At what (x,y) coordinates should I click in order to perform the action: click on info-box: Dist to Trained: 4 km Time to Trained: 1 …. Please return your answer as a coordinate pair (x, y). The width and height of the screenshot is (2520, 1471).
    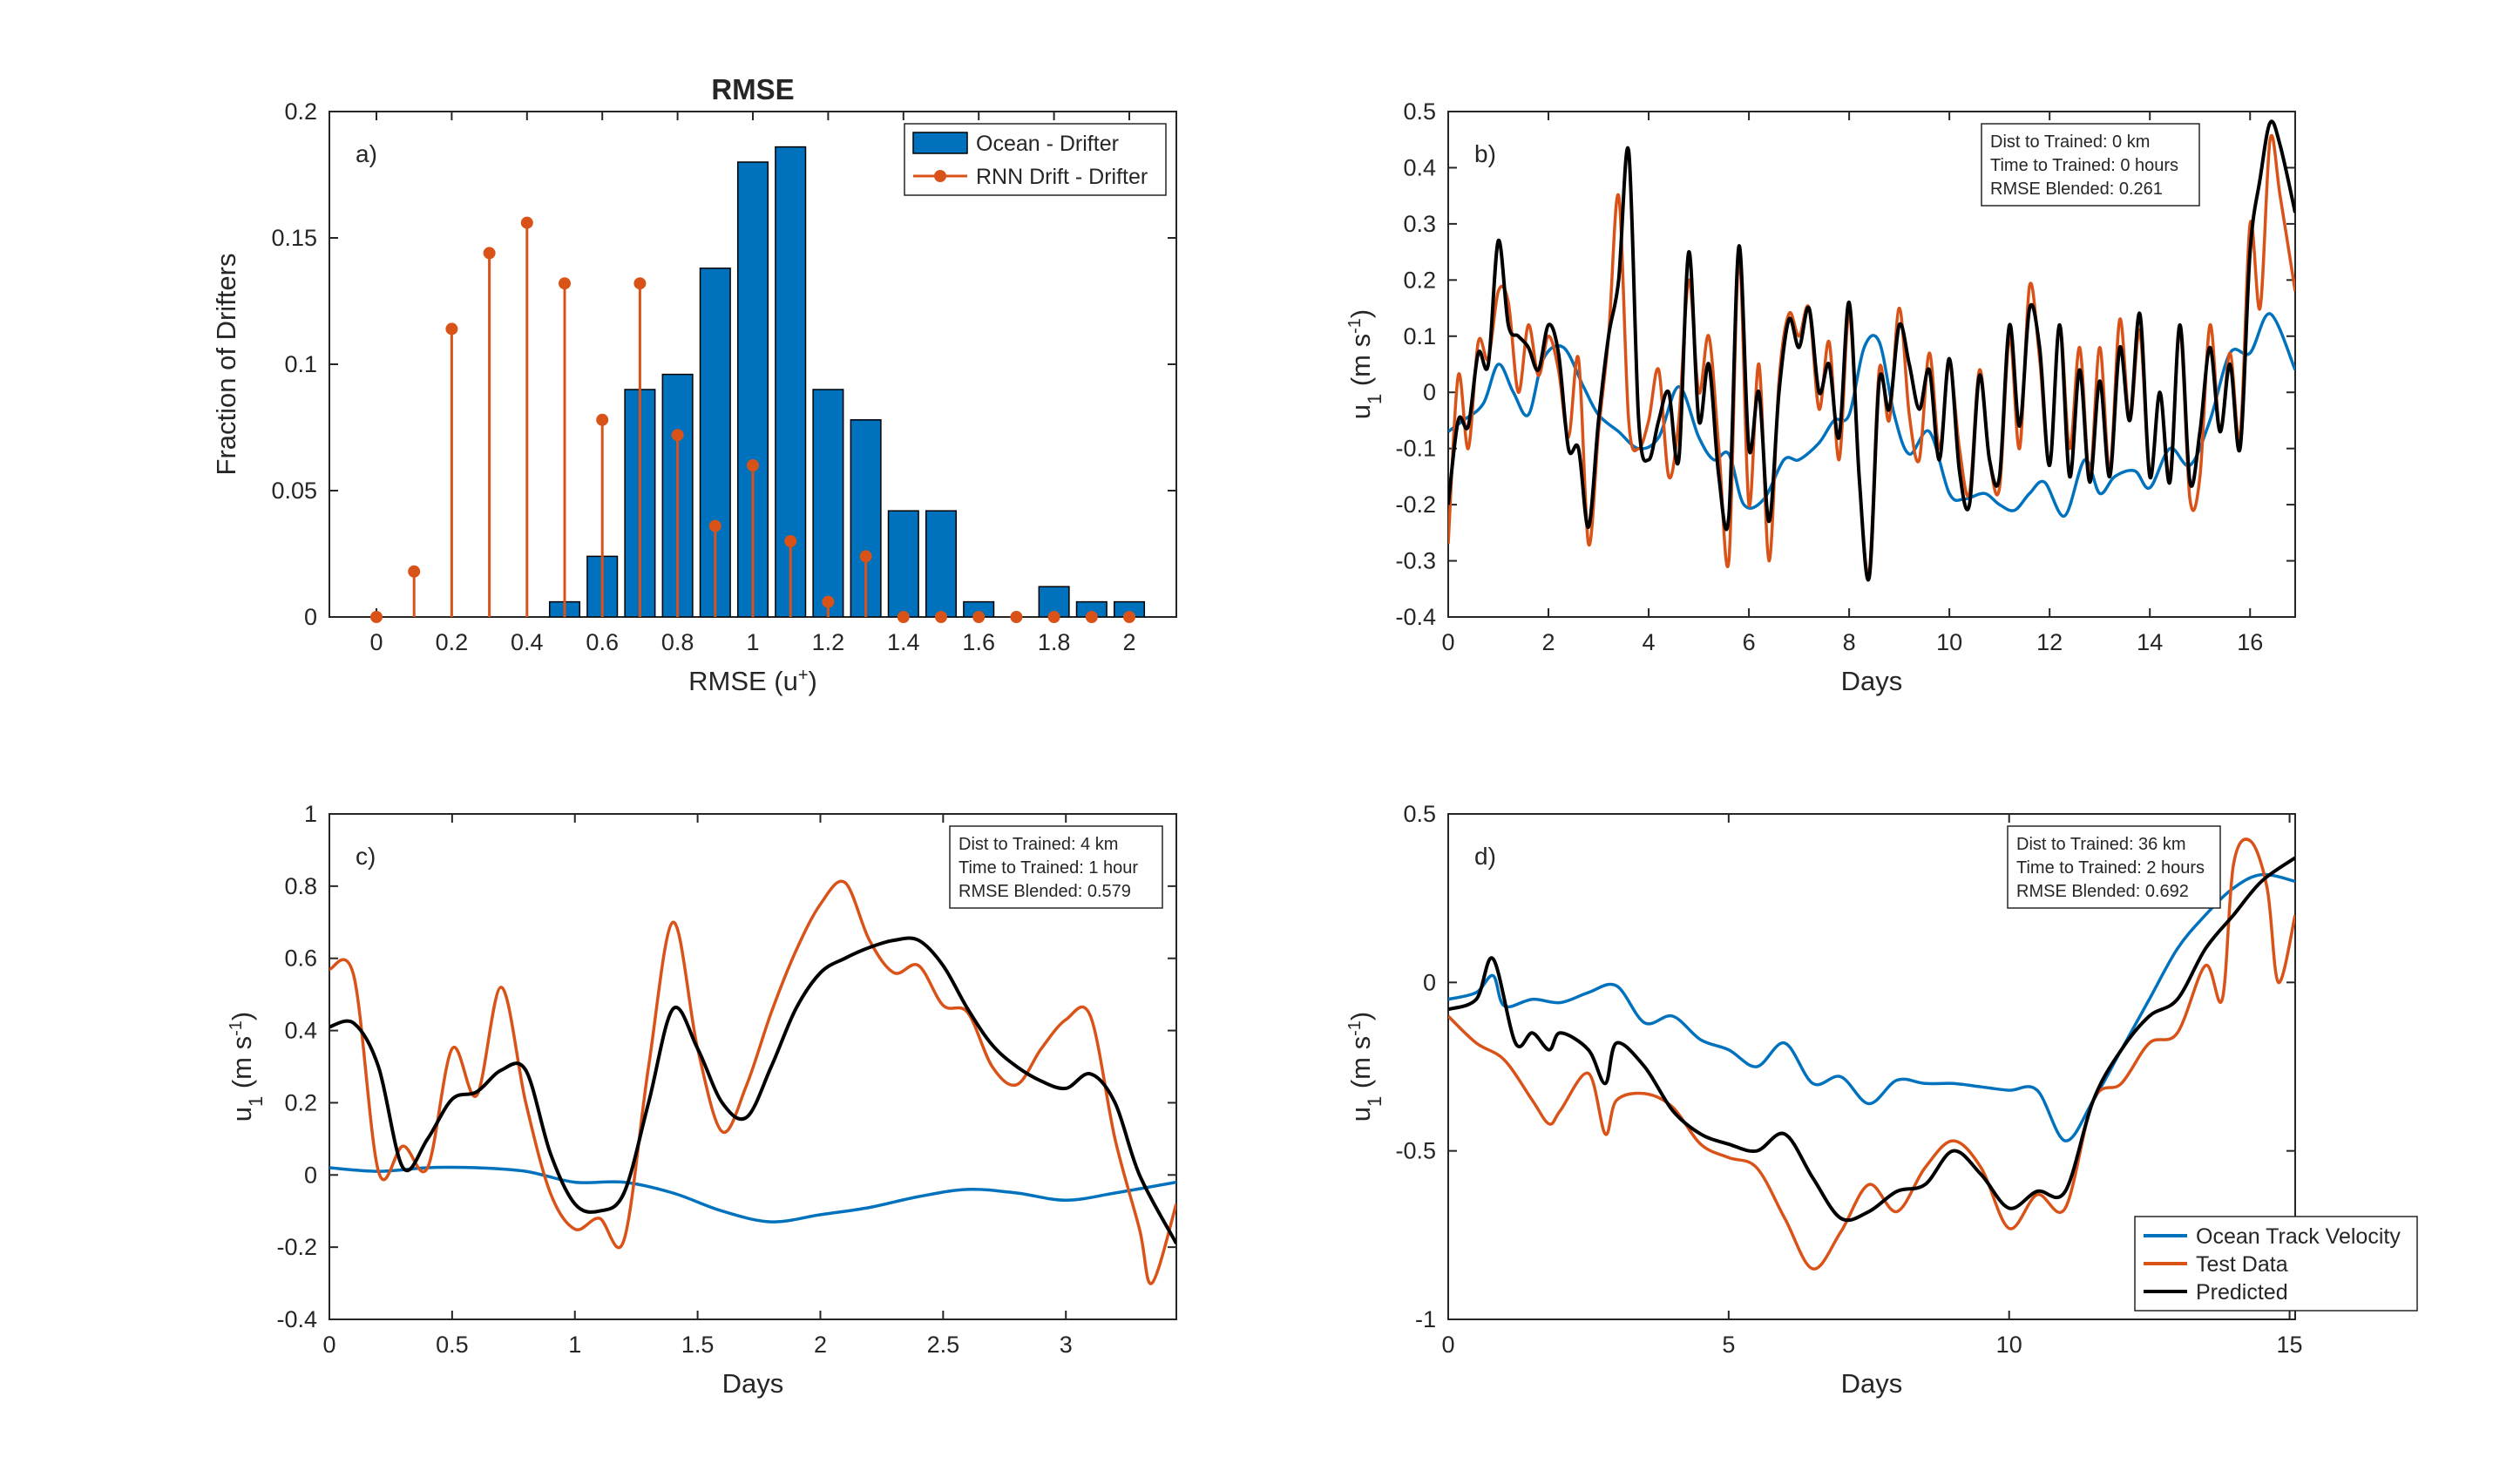
    Looking at the image, I should click on (1056, 867).